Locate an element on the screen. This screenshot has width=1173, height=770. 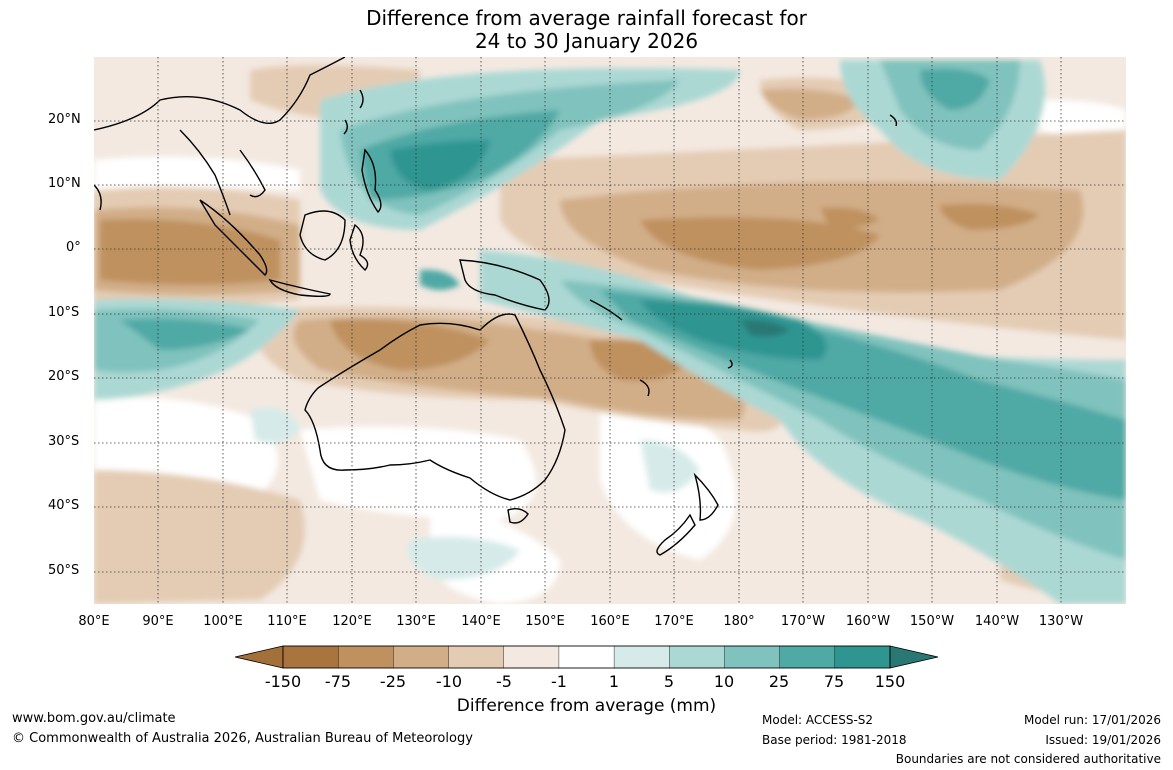
latitude-label: 30°S is located at coordinates (64, 441).